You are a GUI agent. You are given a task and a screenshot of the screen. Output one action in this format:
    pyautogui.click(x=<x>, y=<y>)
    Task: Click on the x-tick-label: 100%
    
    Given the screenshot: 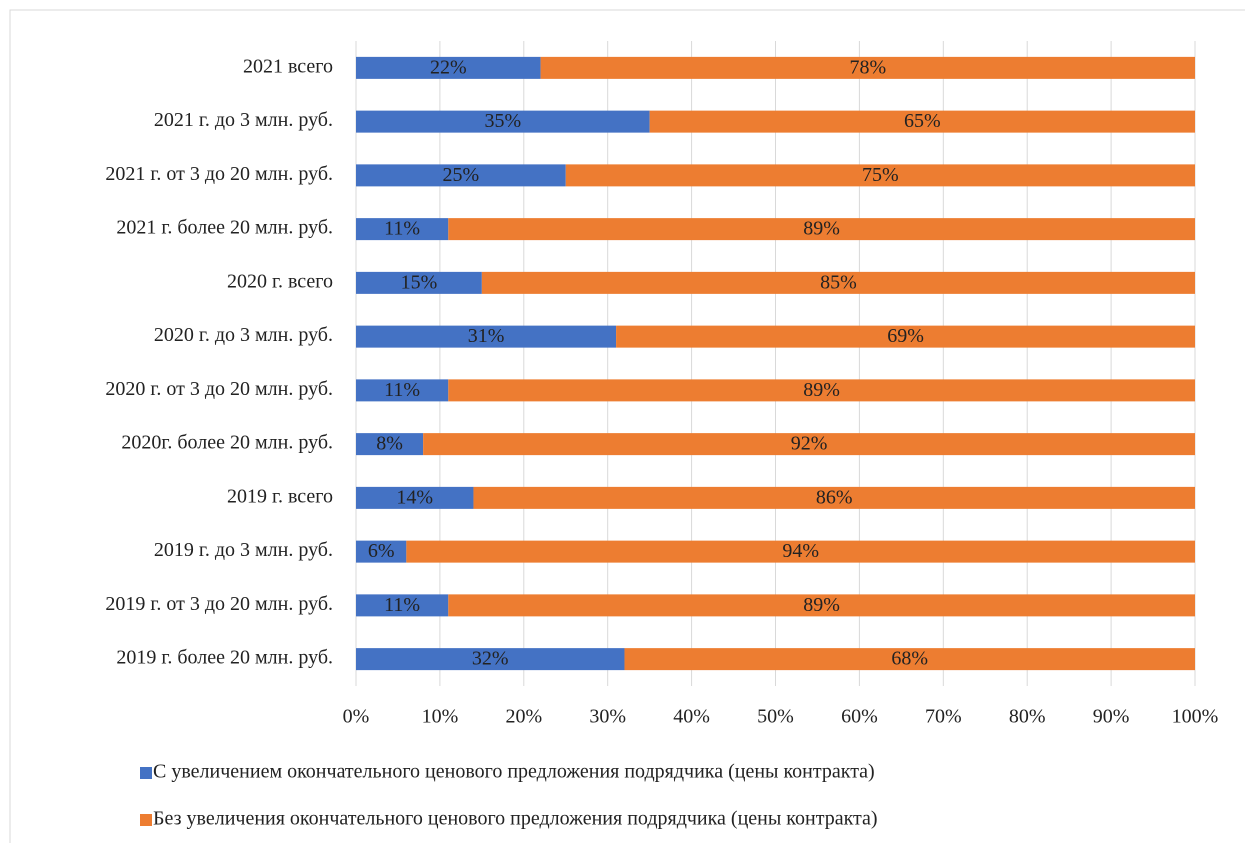 What is the action you would take?
    pyautogui.click(x=1195, y=717)
    